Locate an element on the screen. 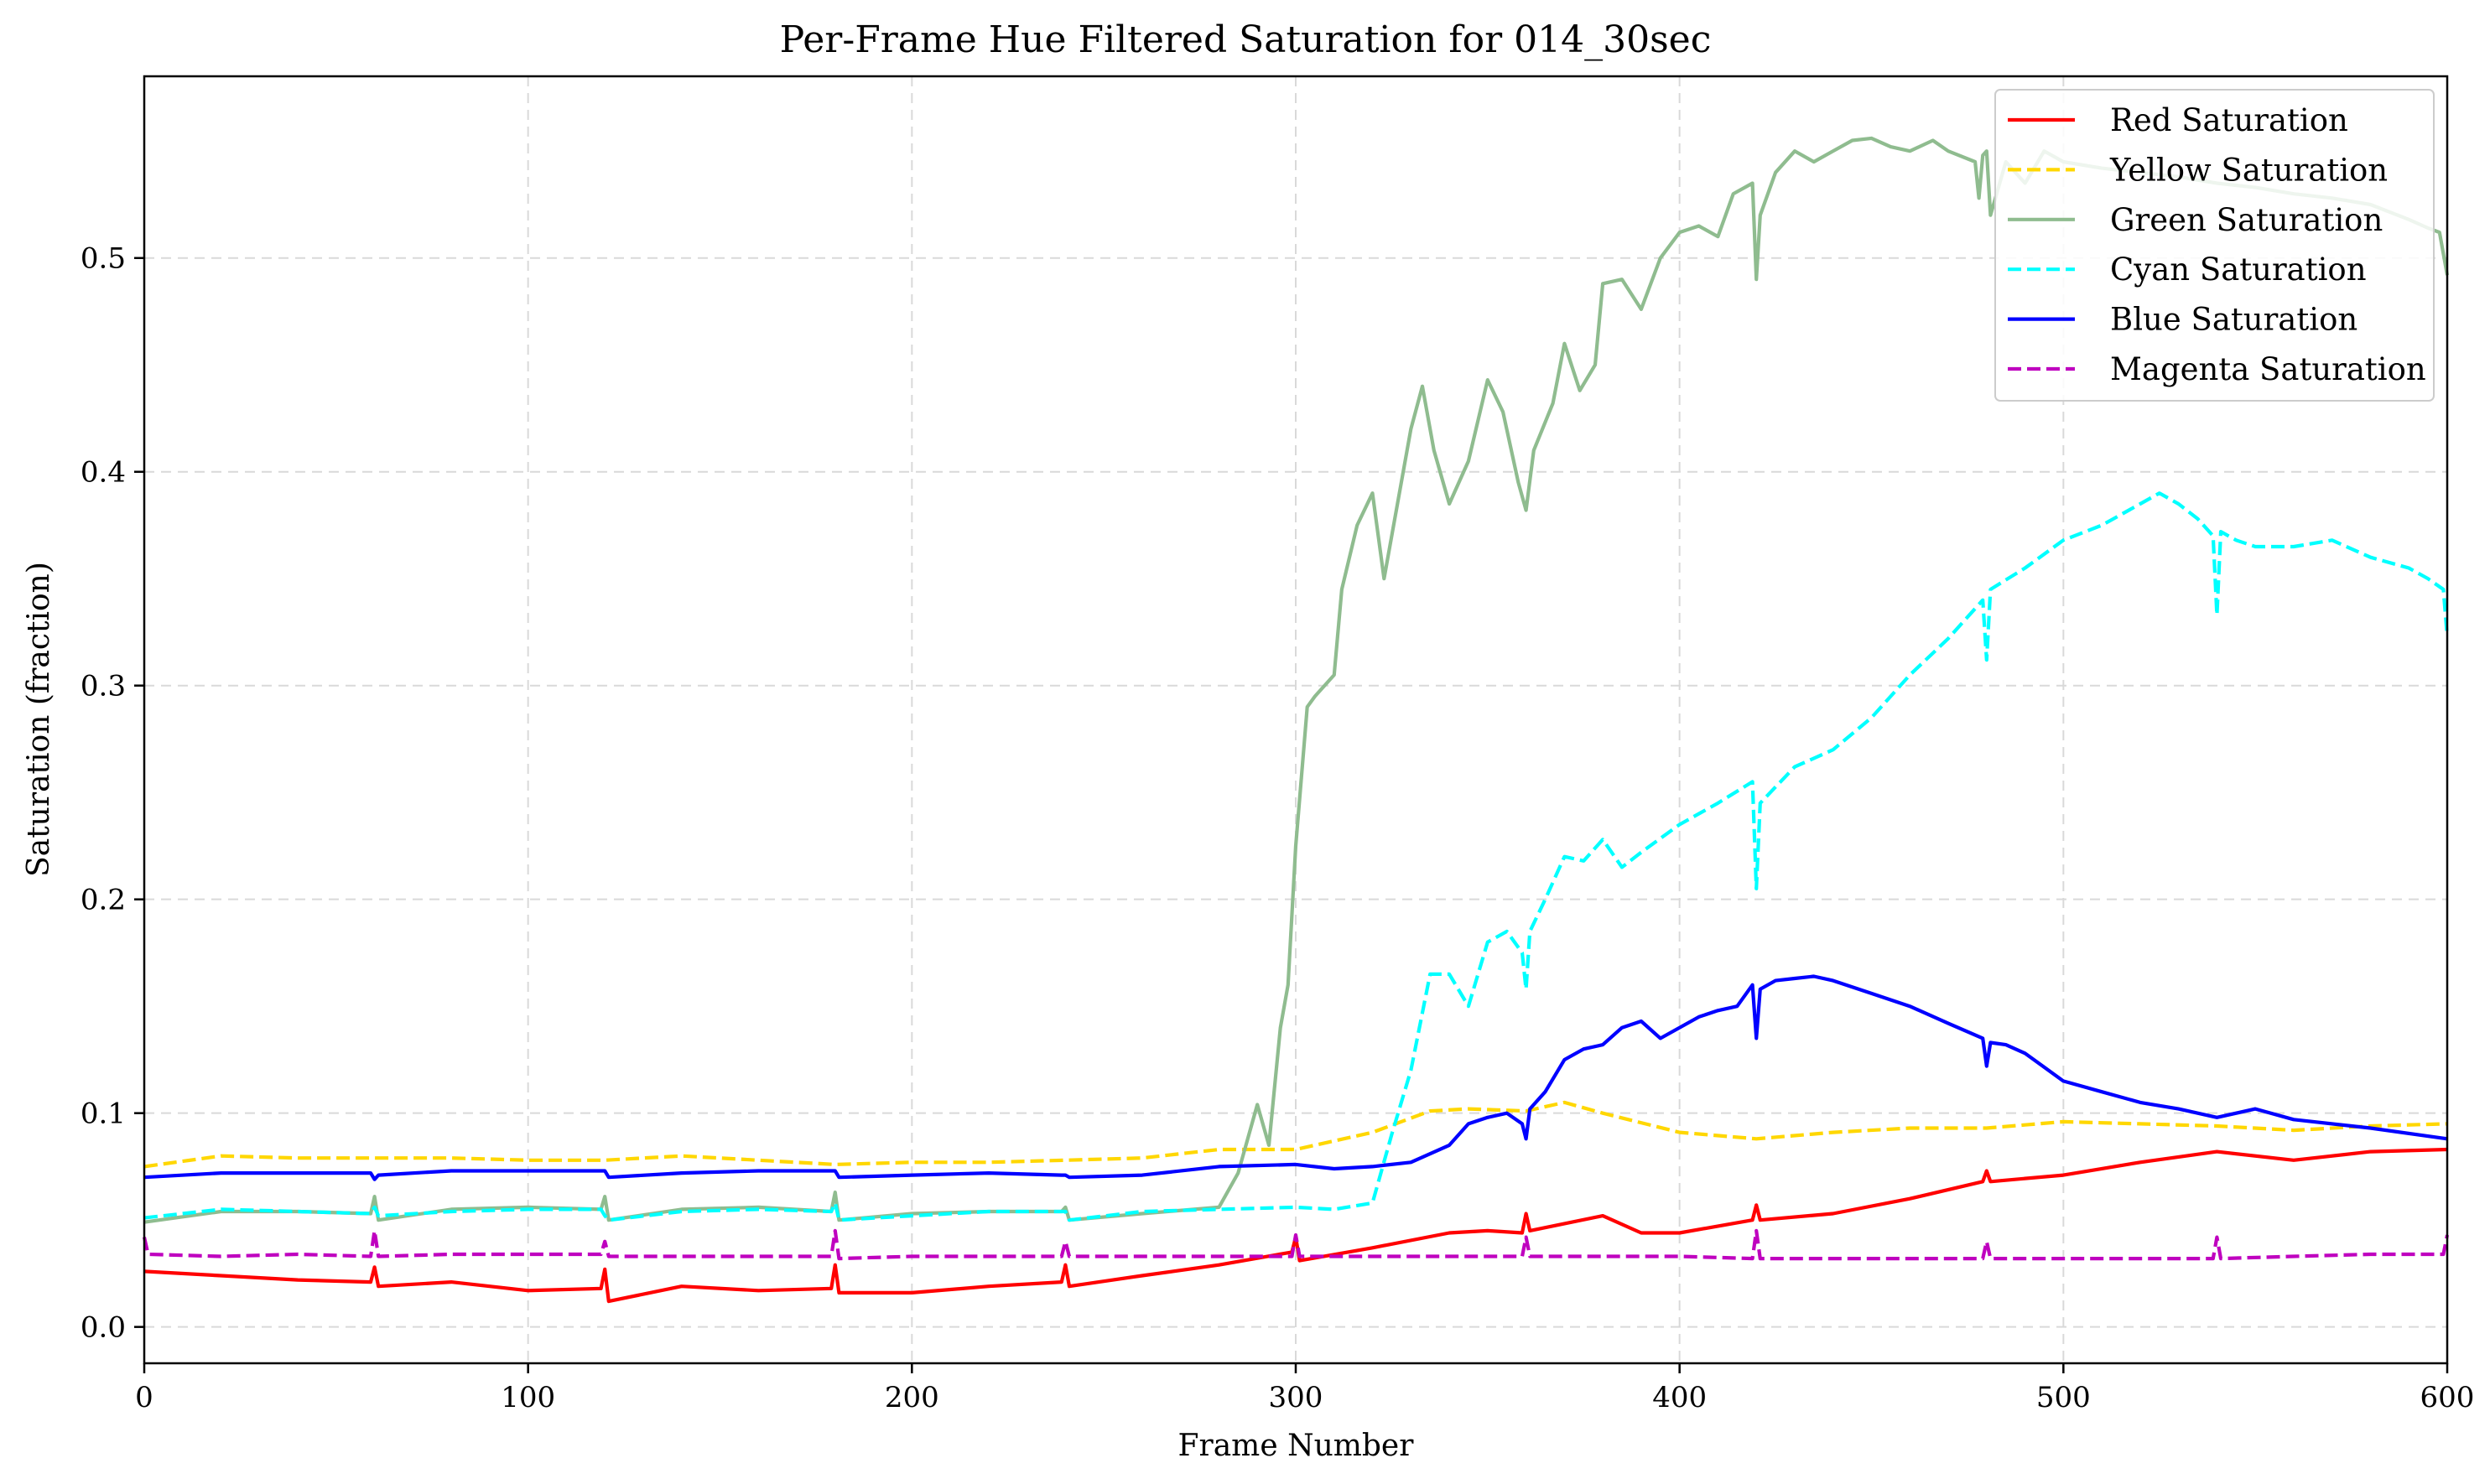 This screenshot has width=2490, height=1484. x-tick-label: 300 is located at coordinates (1296, 1397).